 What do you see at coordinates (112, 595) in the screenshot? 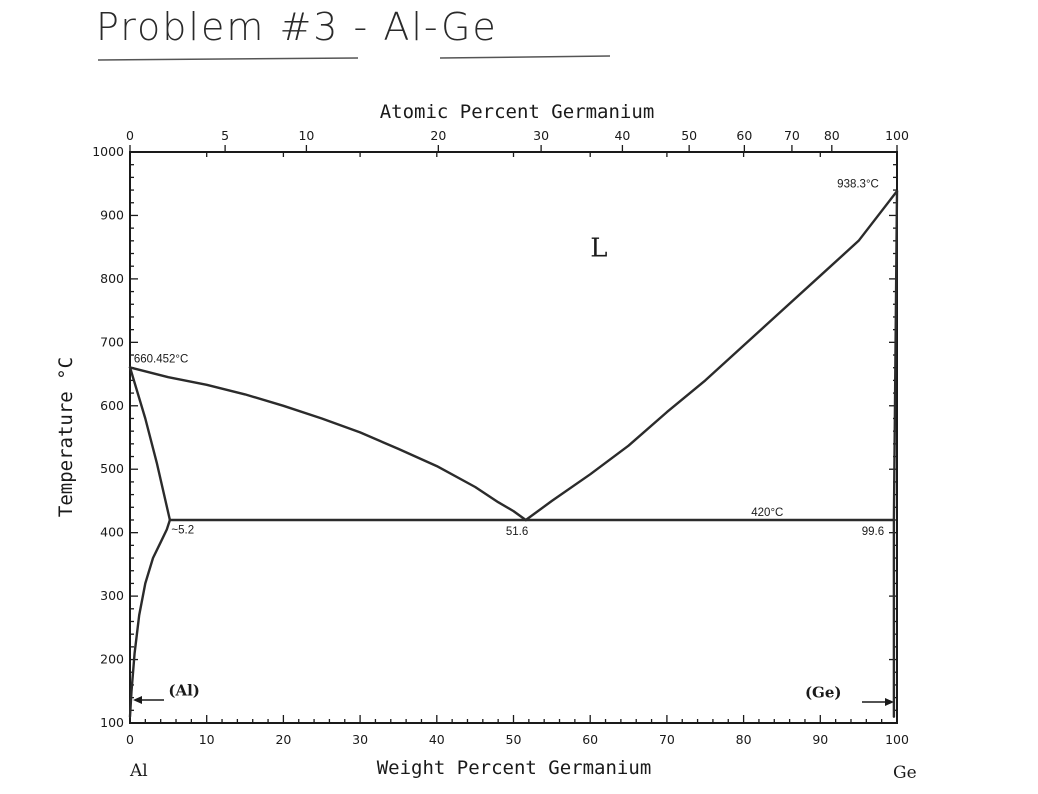
I see `y-tick-label: 300` at bounding box center [112, 595].